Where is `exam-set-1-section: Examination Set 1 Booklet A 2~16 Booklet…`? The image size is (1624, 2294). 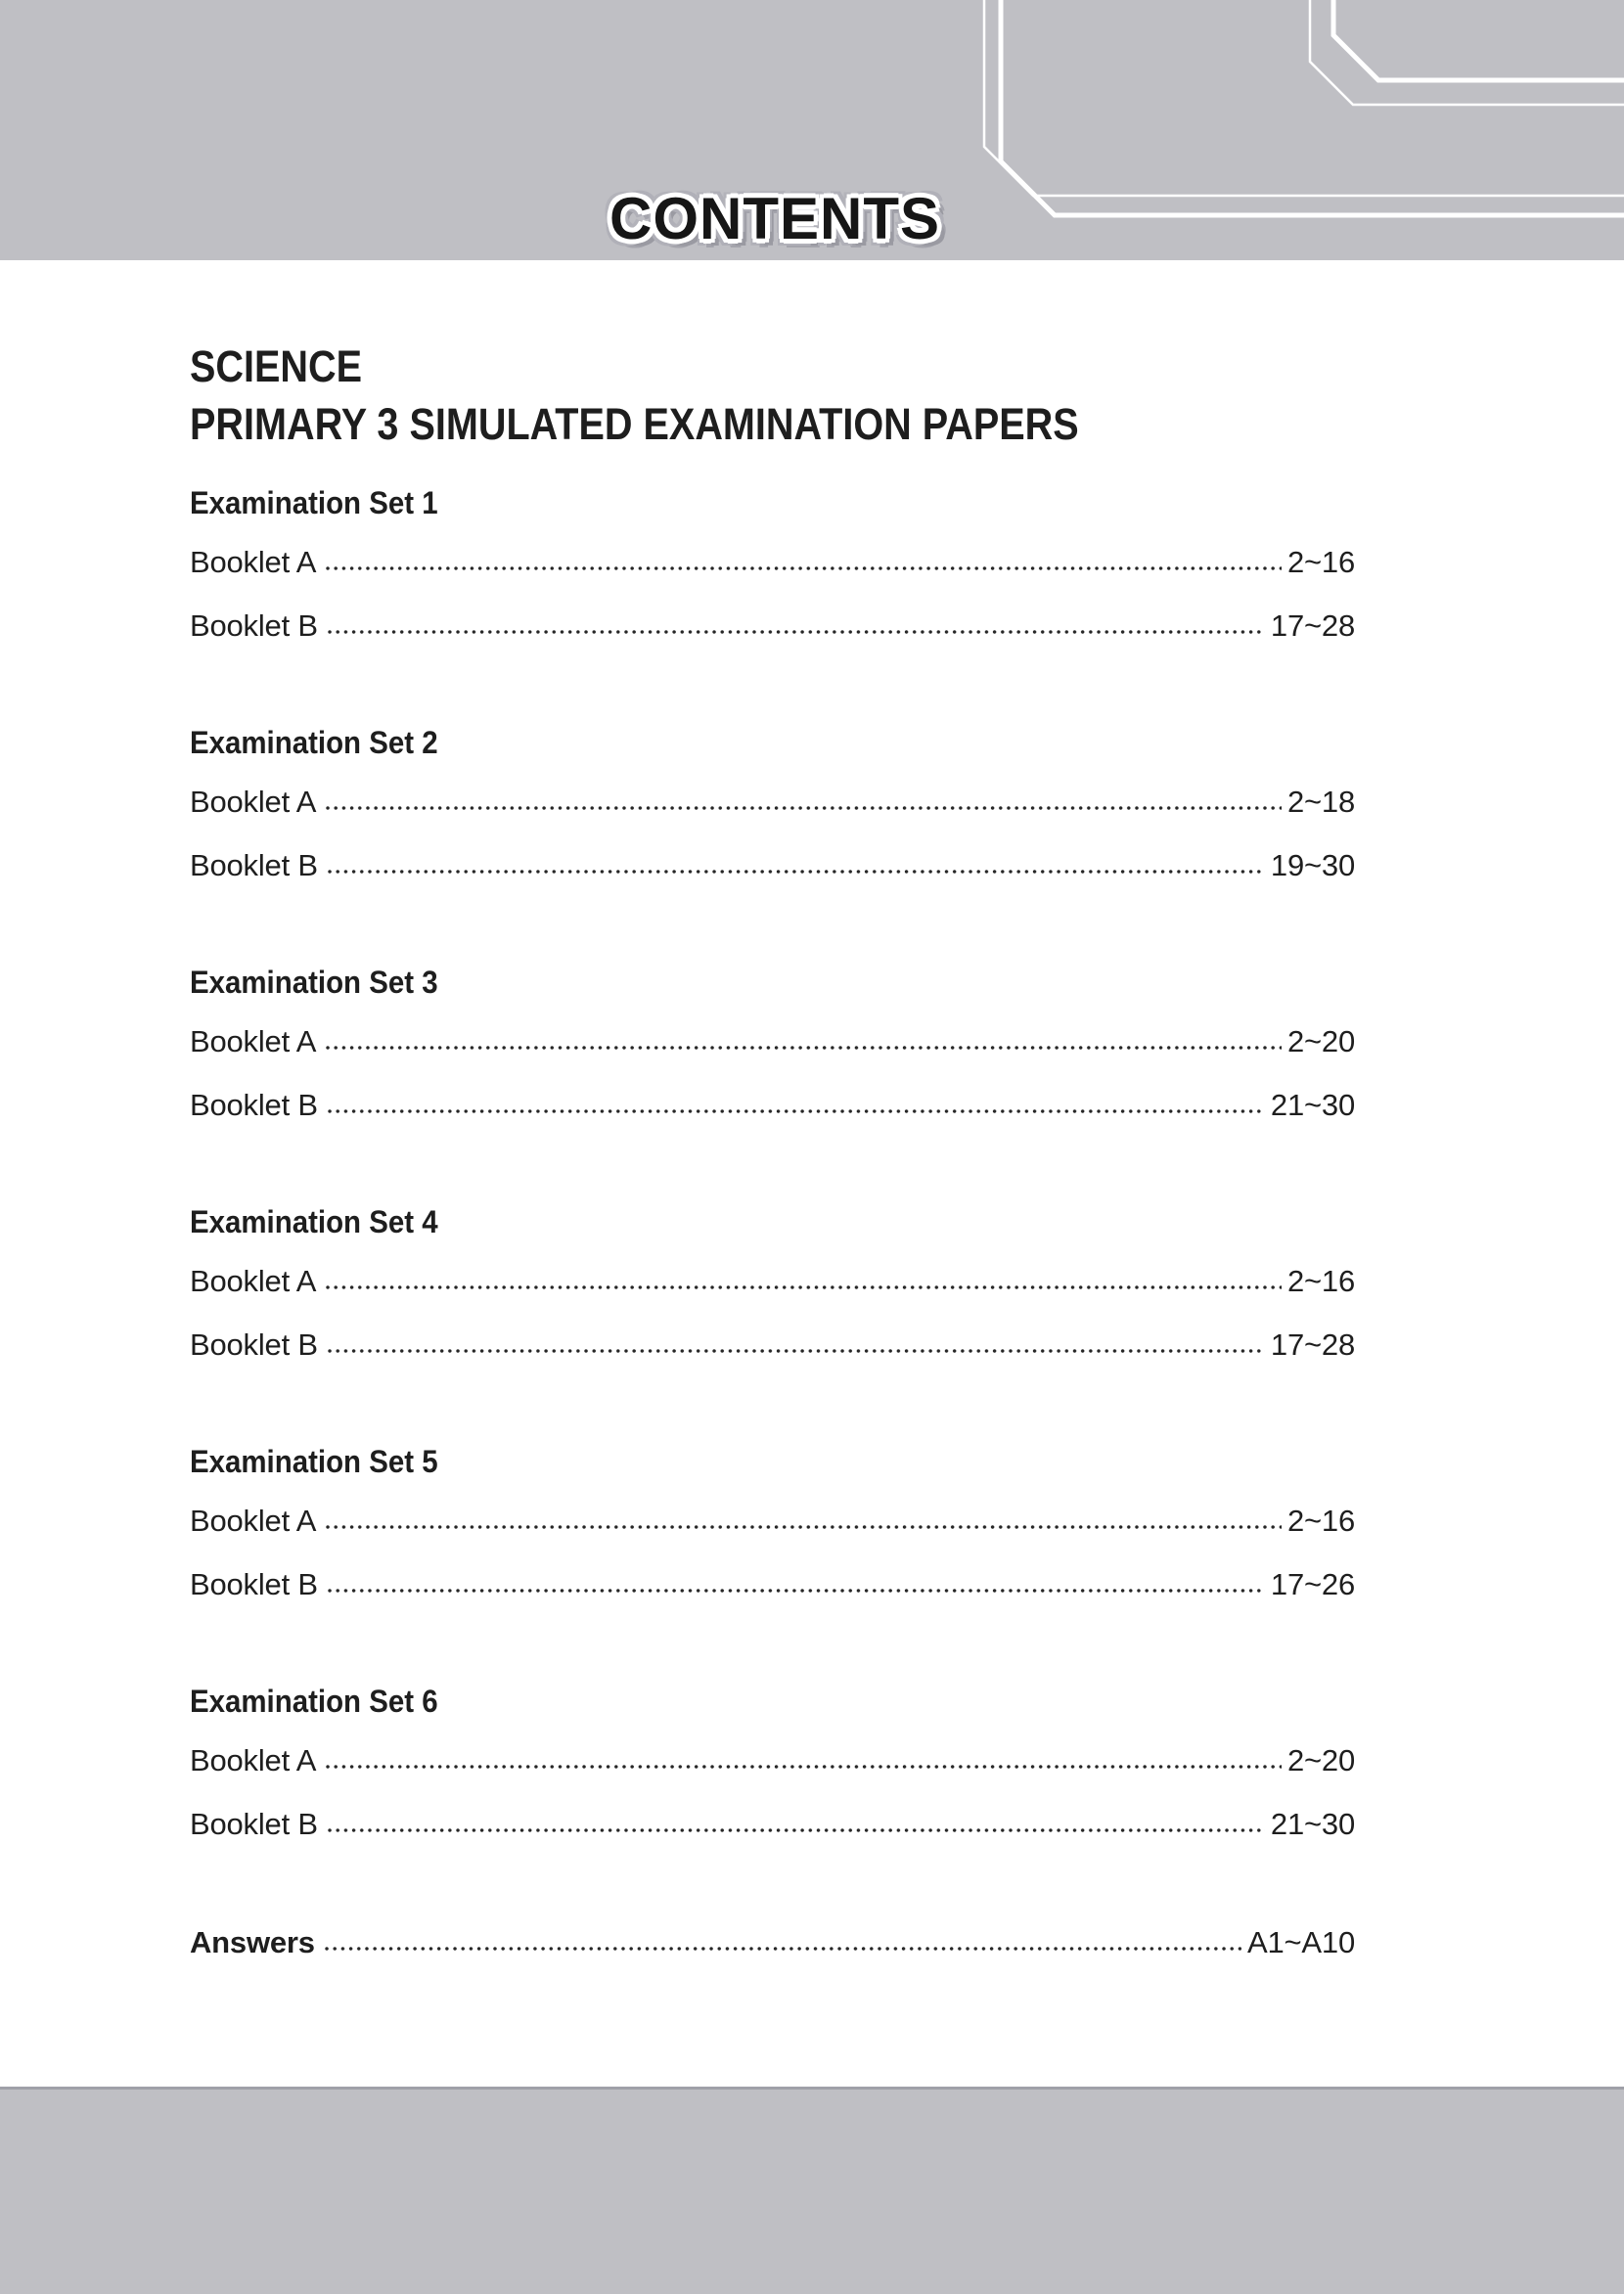
exam-set-1-section: Examination Set 1 Booklet A 2~16 Booklet… is located at coordinates (772, 564).